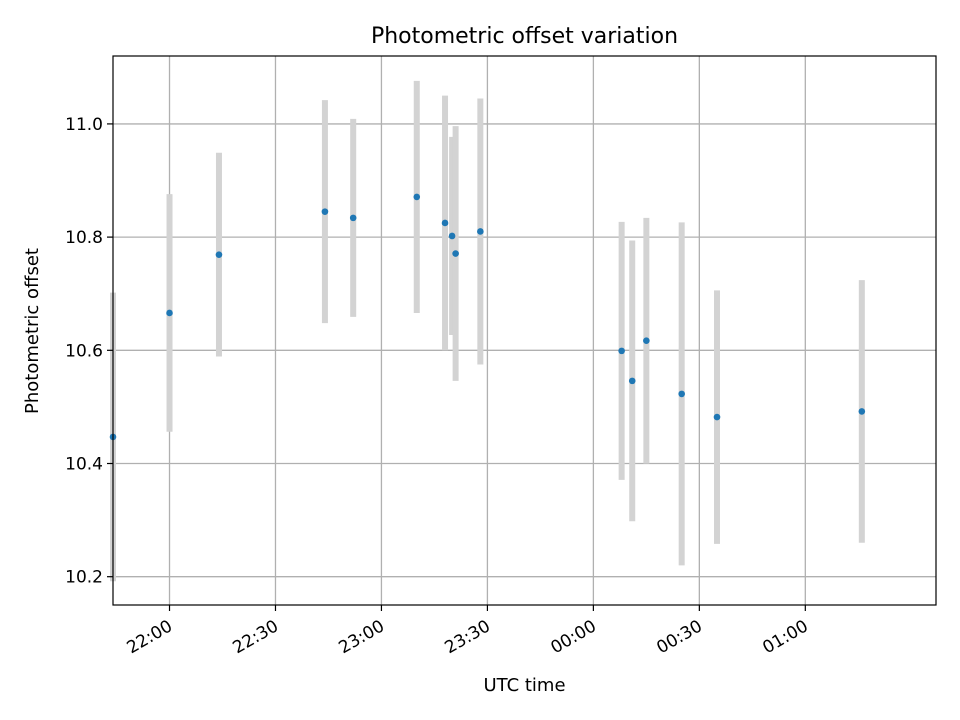 The height and width of the screenshot is (720, 960). Describe the element at coordinates (362, 637) in the screenshot. I see `x-tick-label: 23:00` at that location.